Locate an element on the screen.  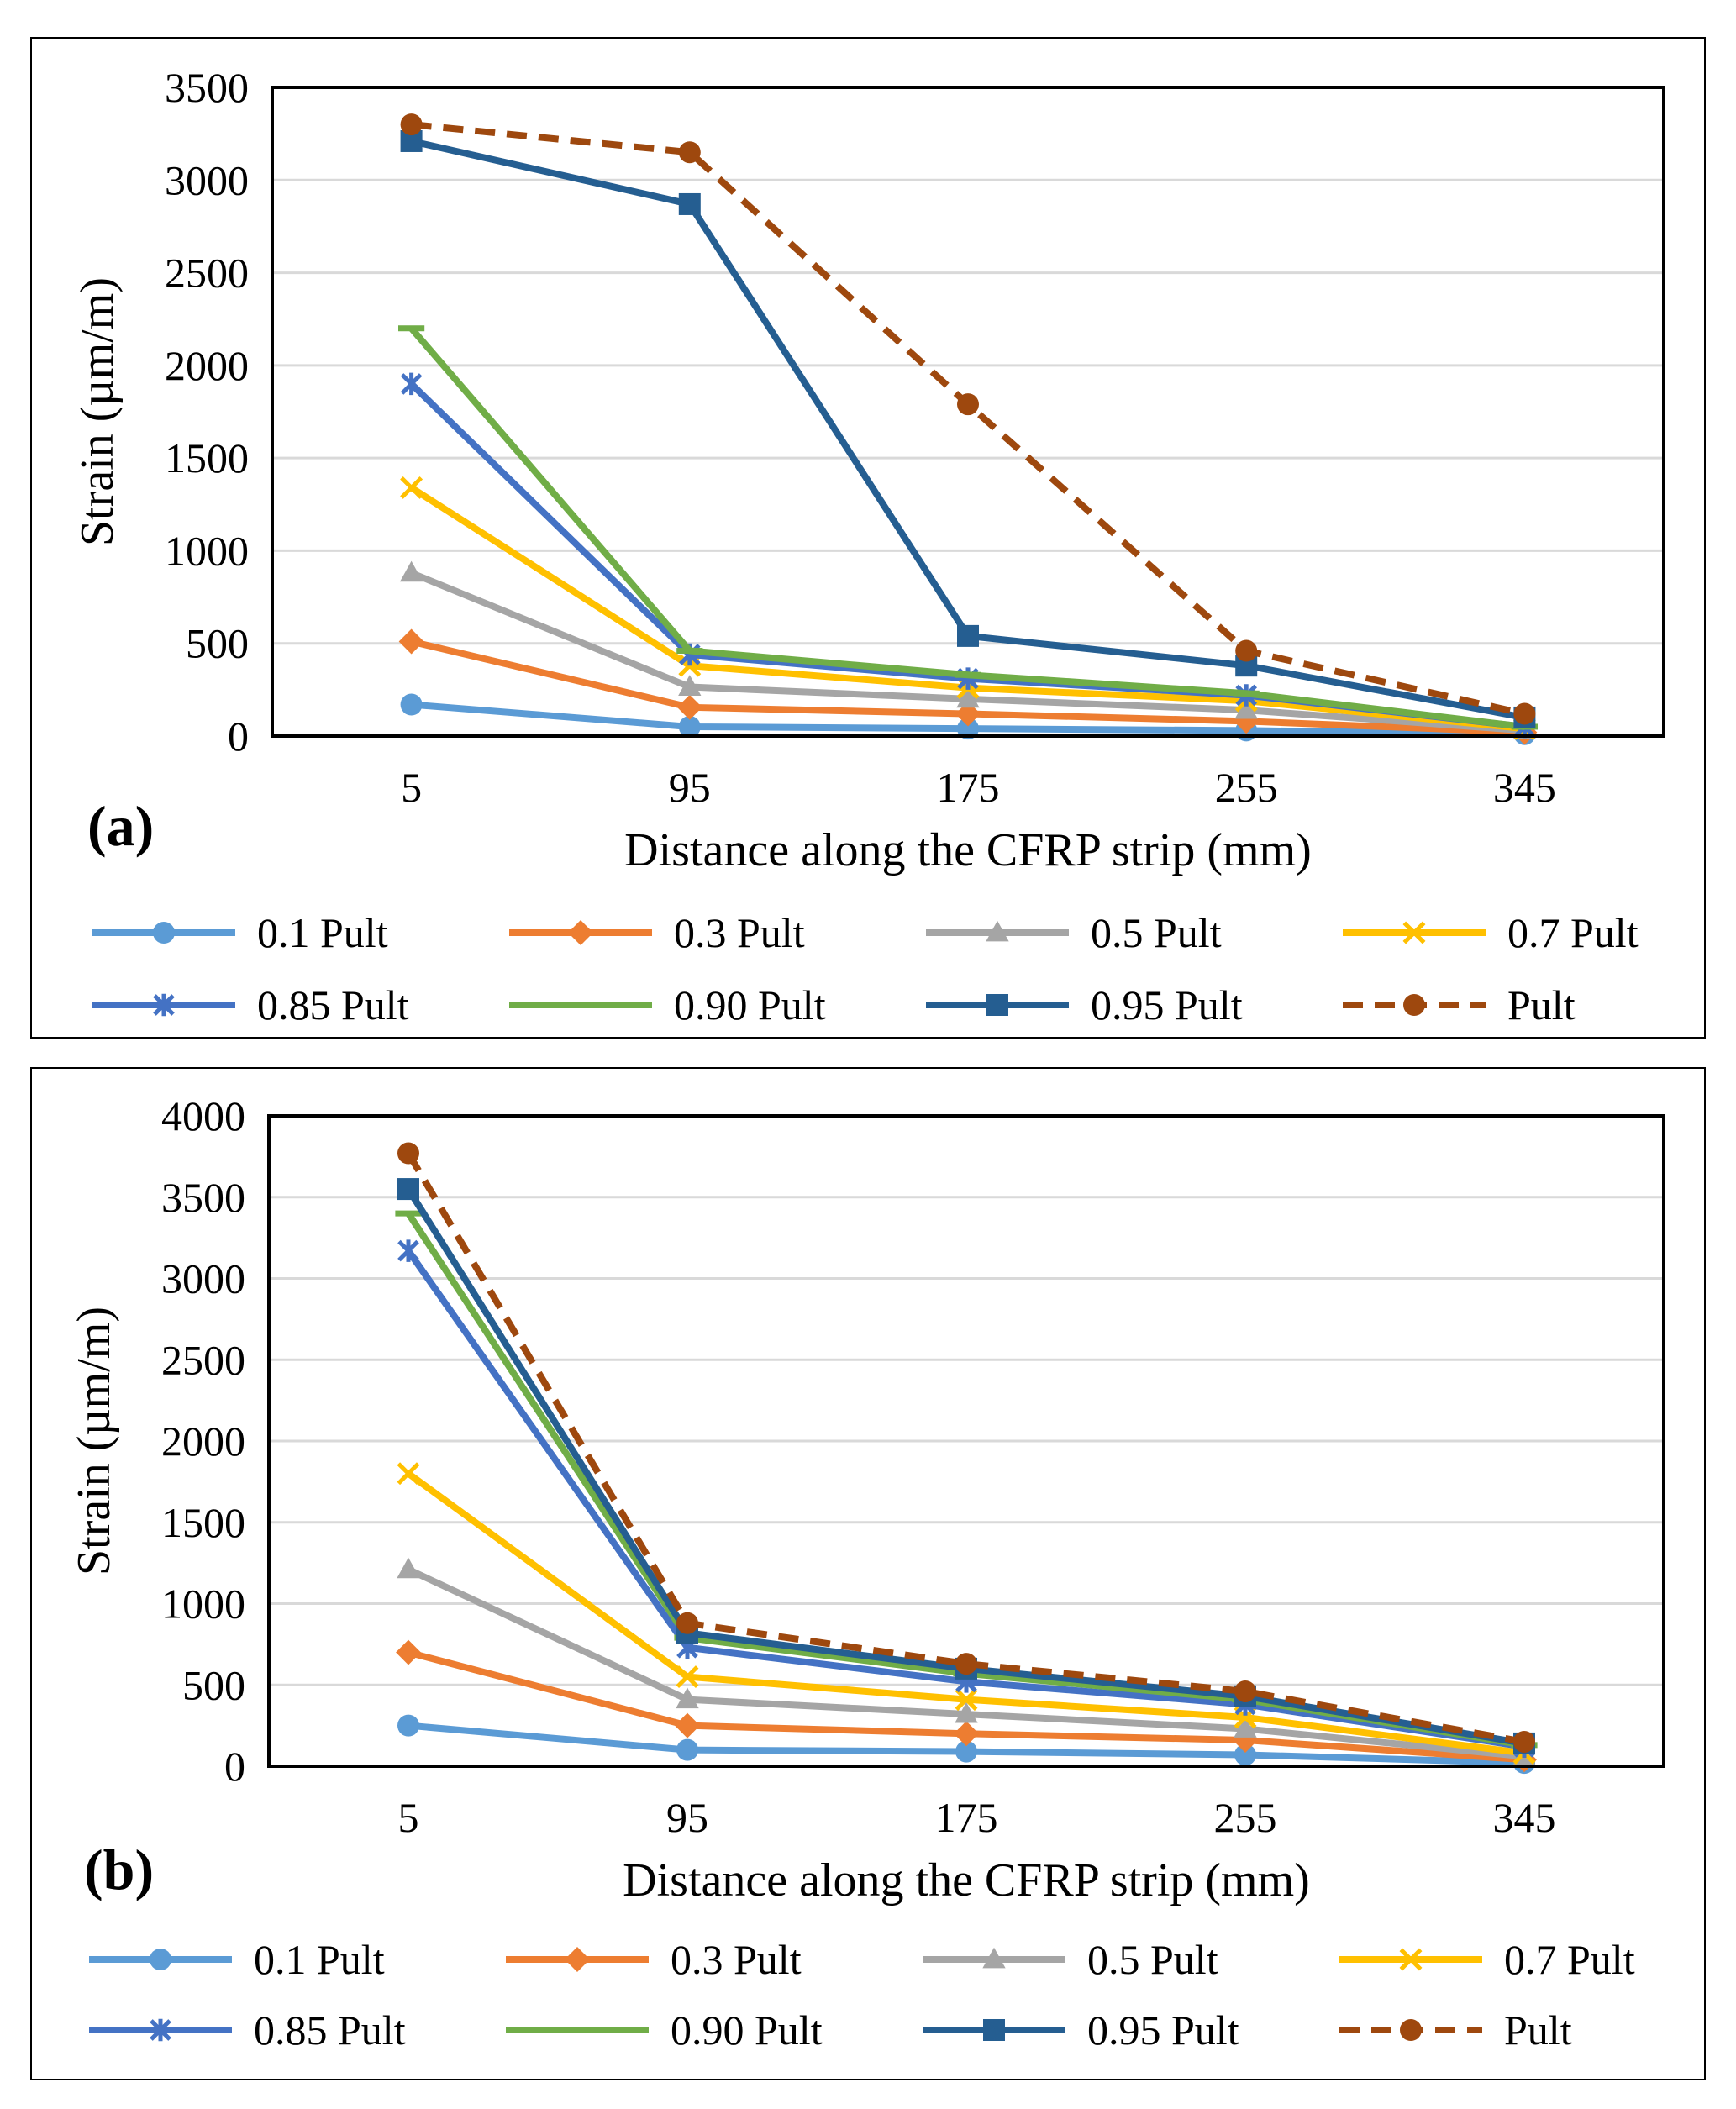
series-line is located at coordinates (967, 528).